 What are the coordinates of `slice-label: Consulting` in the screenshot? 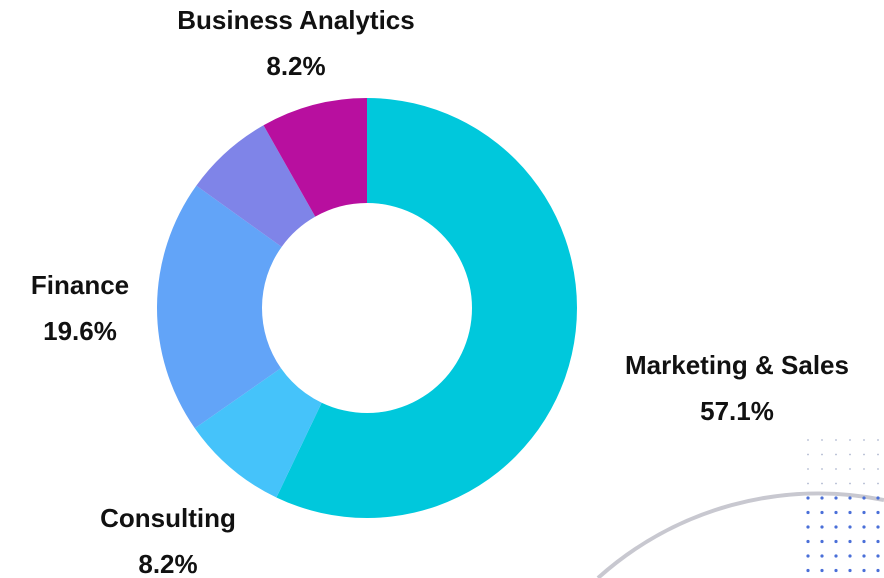 It's located at (168, 518).